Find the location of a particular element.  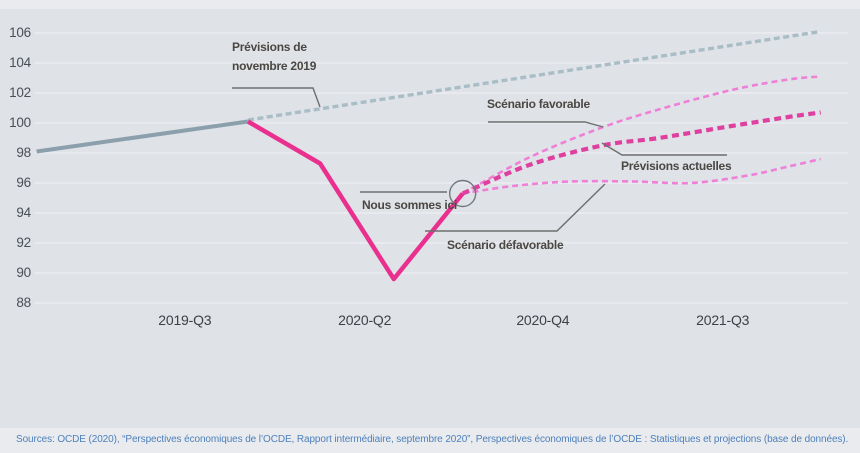

y-axis-label: 98 is located at coordinates (23, 152).